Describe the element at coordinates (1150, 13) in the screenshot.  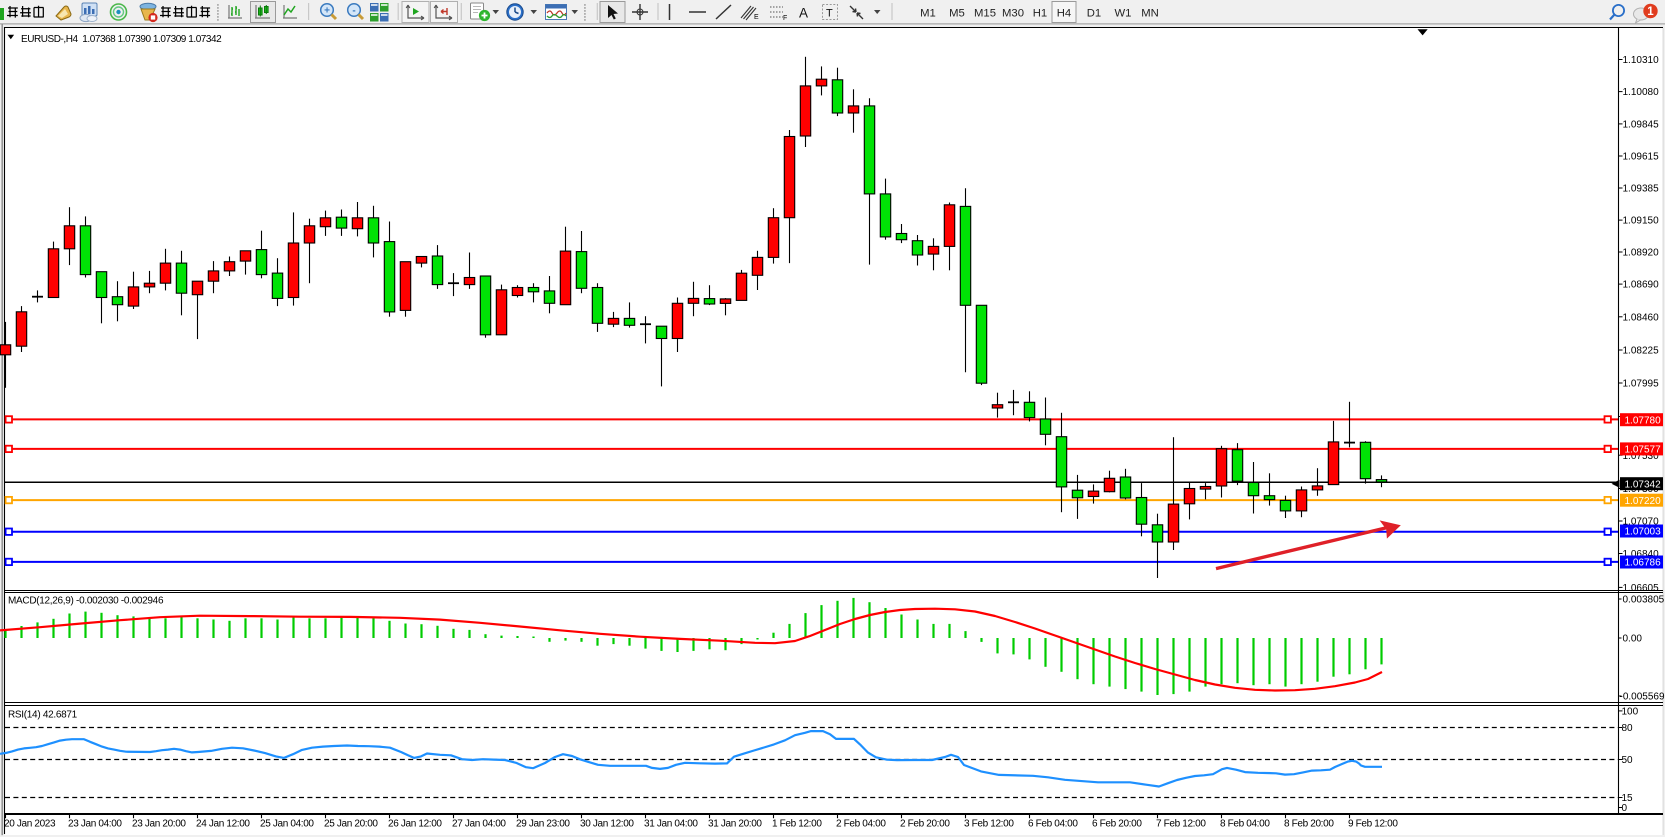
I see `svg-text: MN` at that location.